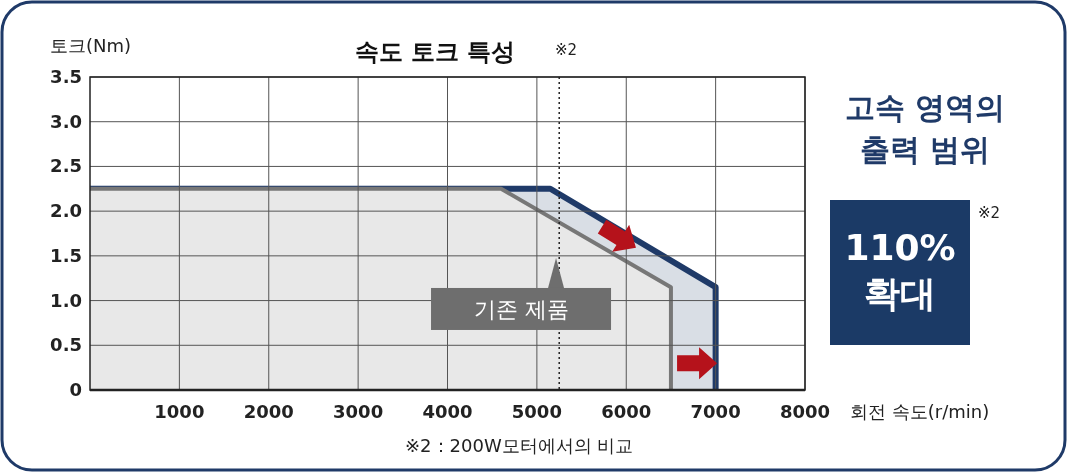  Describe the element at coordinates (179, 411) in the screenshot. I see `x-tick-label: 1000` at that location.